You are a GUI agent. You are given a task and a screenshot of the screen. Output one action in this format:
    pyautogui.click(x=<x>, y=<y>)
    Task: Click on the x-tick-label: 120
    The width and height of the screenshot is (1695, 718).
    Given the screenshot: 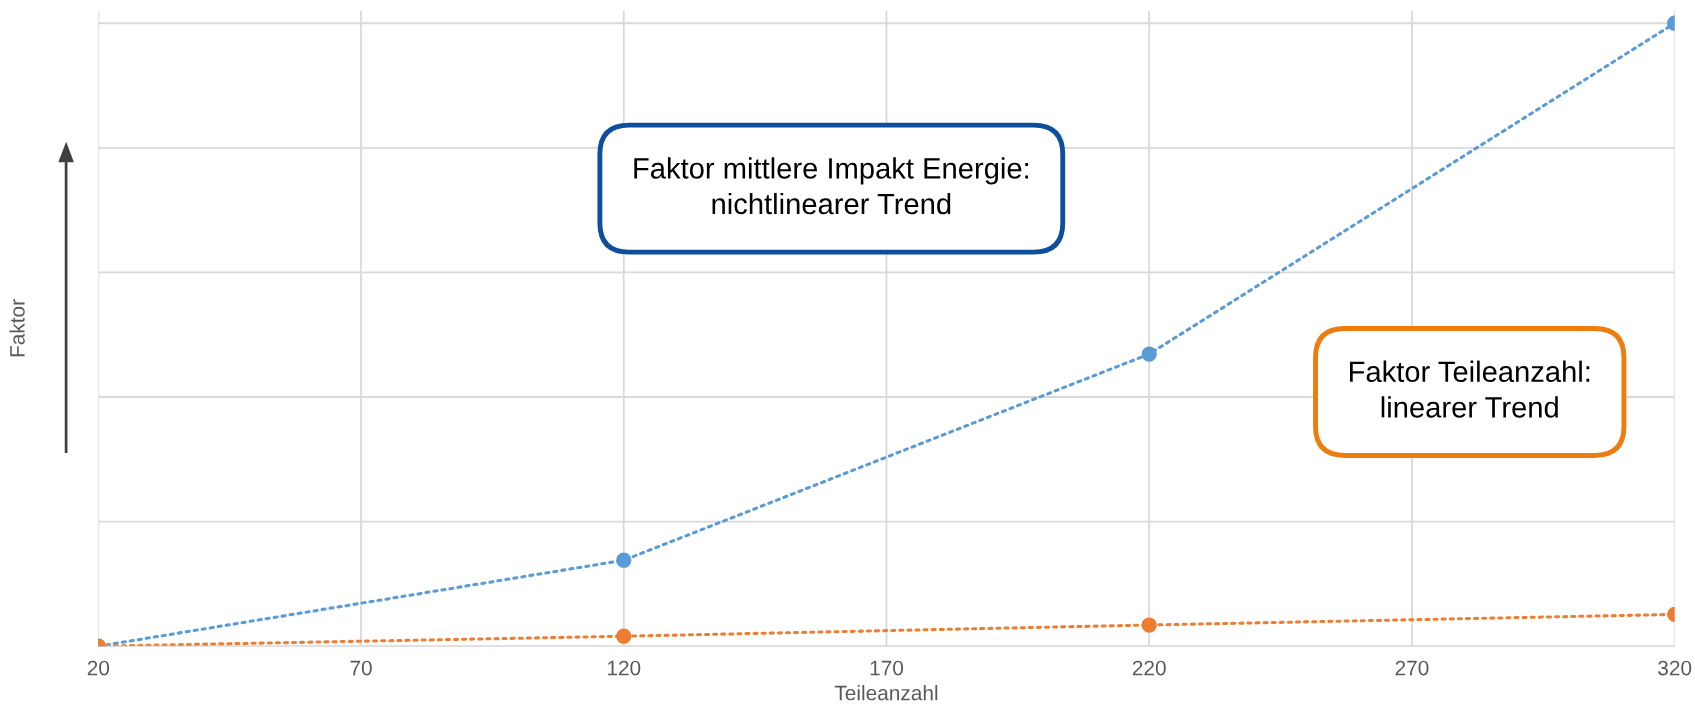 What is the action you would take?
    pyautogui.click(x=624, y=668)
    